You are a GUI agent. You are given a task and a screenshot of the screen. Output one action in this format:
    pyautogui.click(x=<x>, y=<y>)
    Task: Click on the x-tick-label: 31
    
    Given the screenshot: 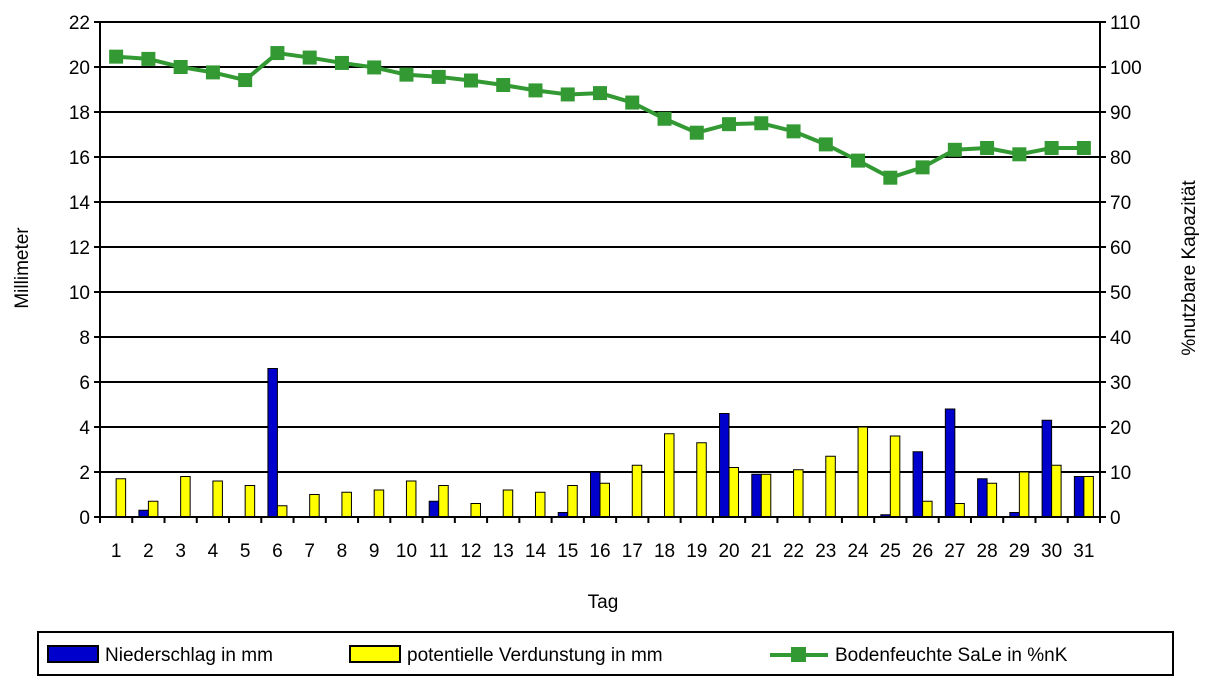 What is the action you would take?
    pyautogui.click(x=1083, y=551)
    